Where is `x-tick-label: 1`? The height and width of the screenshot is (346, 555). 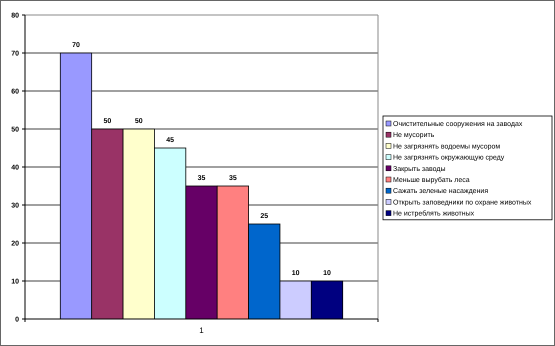 x-tick-label: 1 is located at coordinates (201, 330).